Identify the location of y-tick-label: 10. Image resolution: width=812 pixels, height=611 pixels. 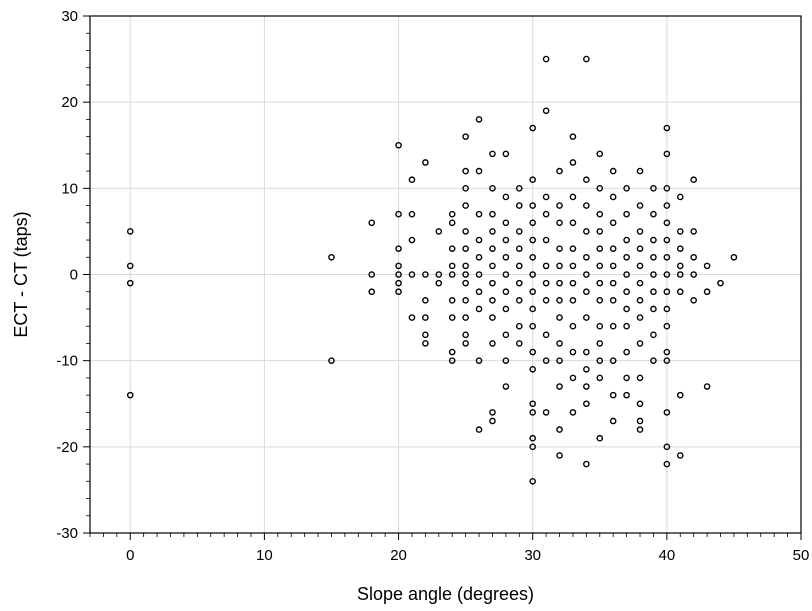
(69, 188).